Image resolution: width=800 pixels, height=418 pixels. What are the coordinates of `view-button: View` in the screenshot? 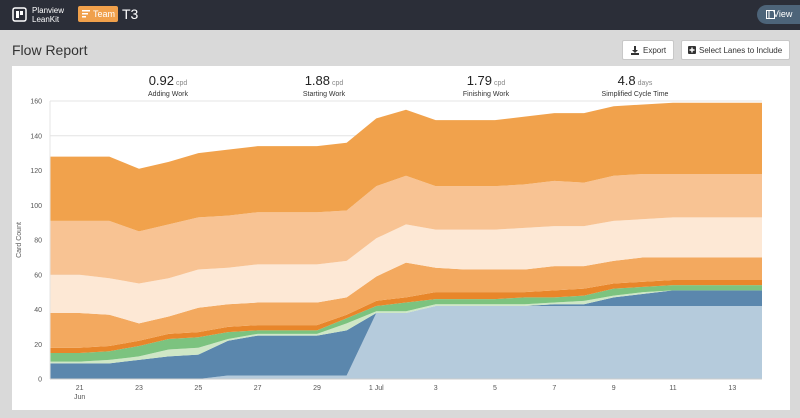 It's located at (778, 14).